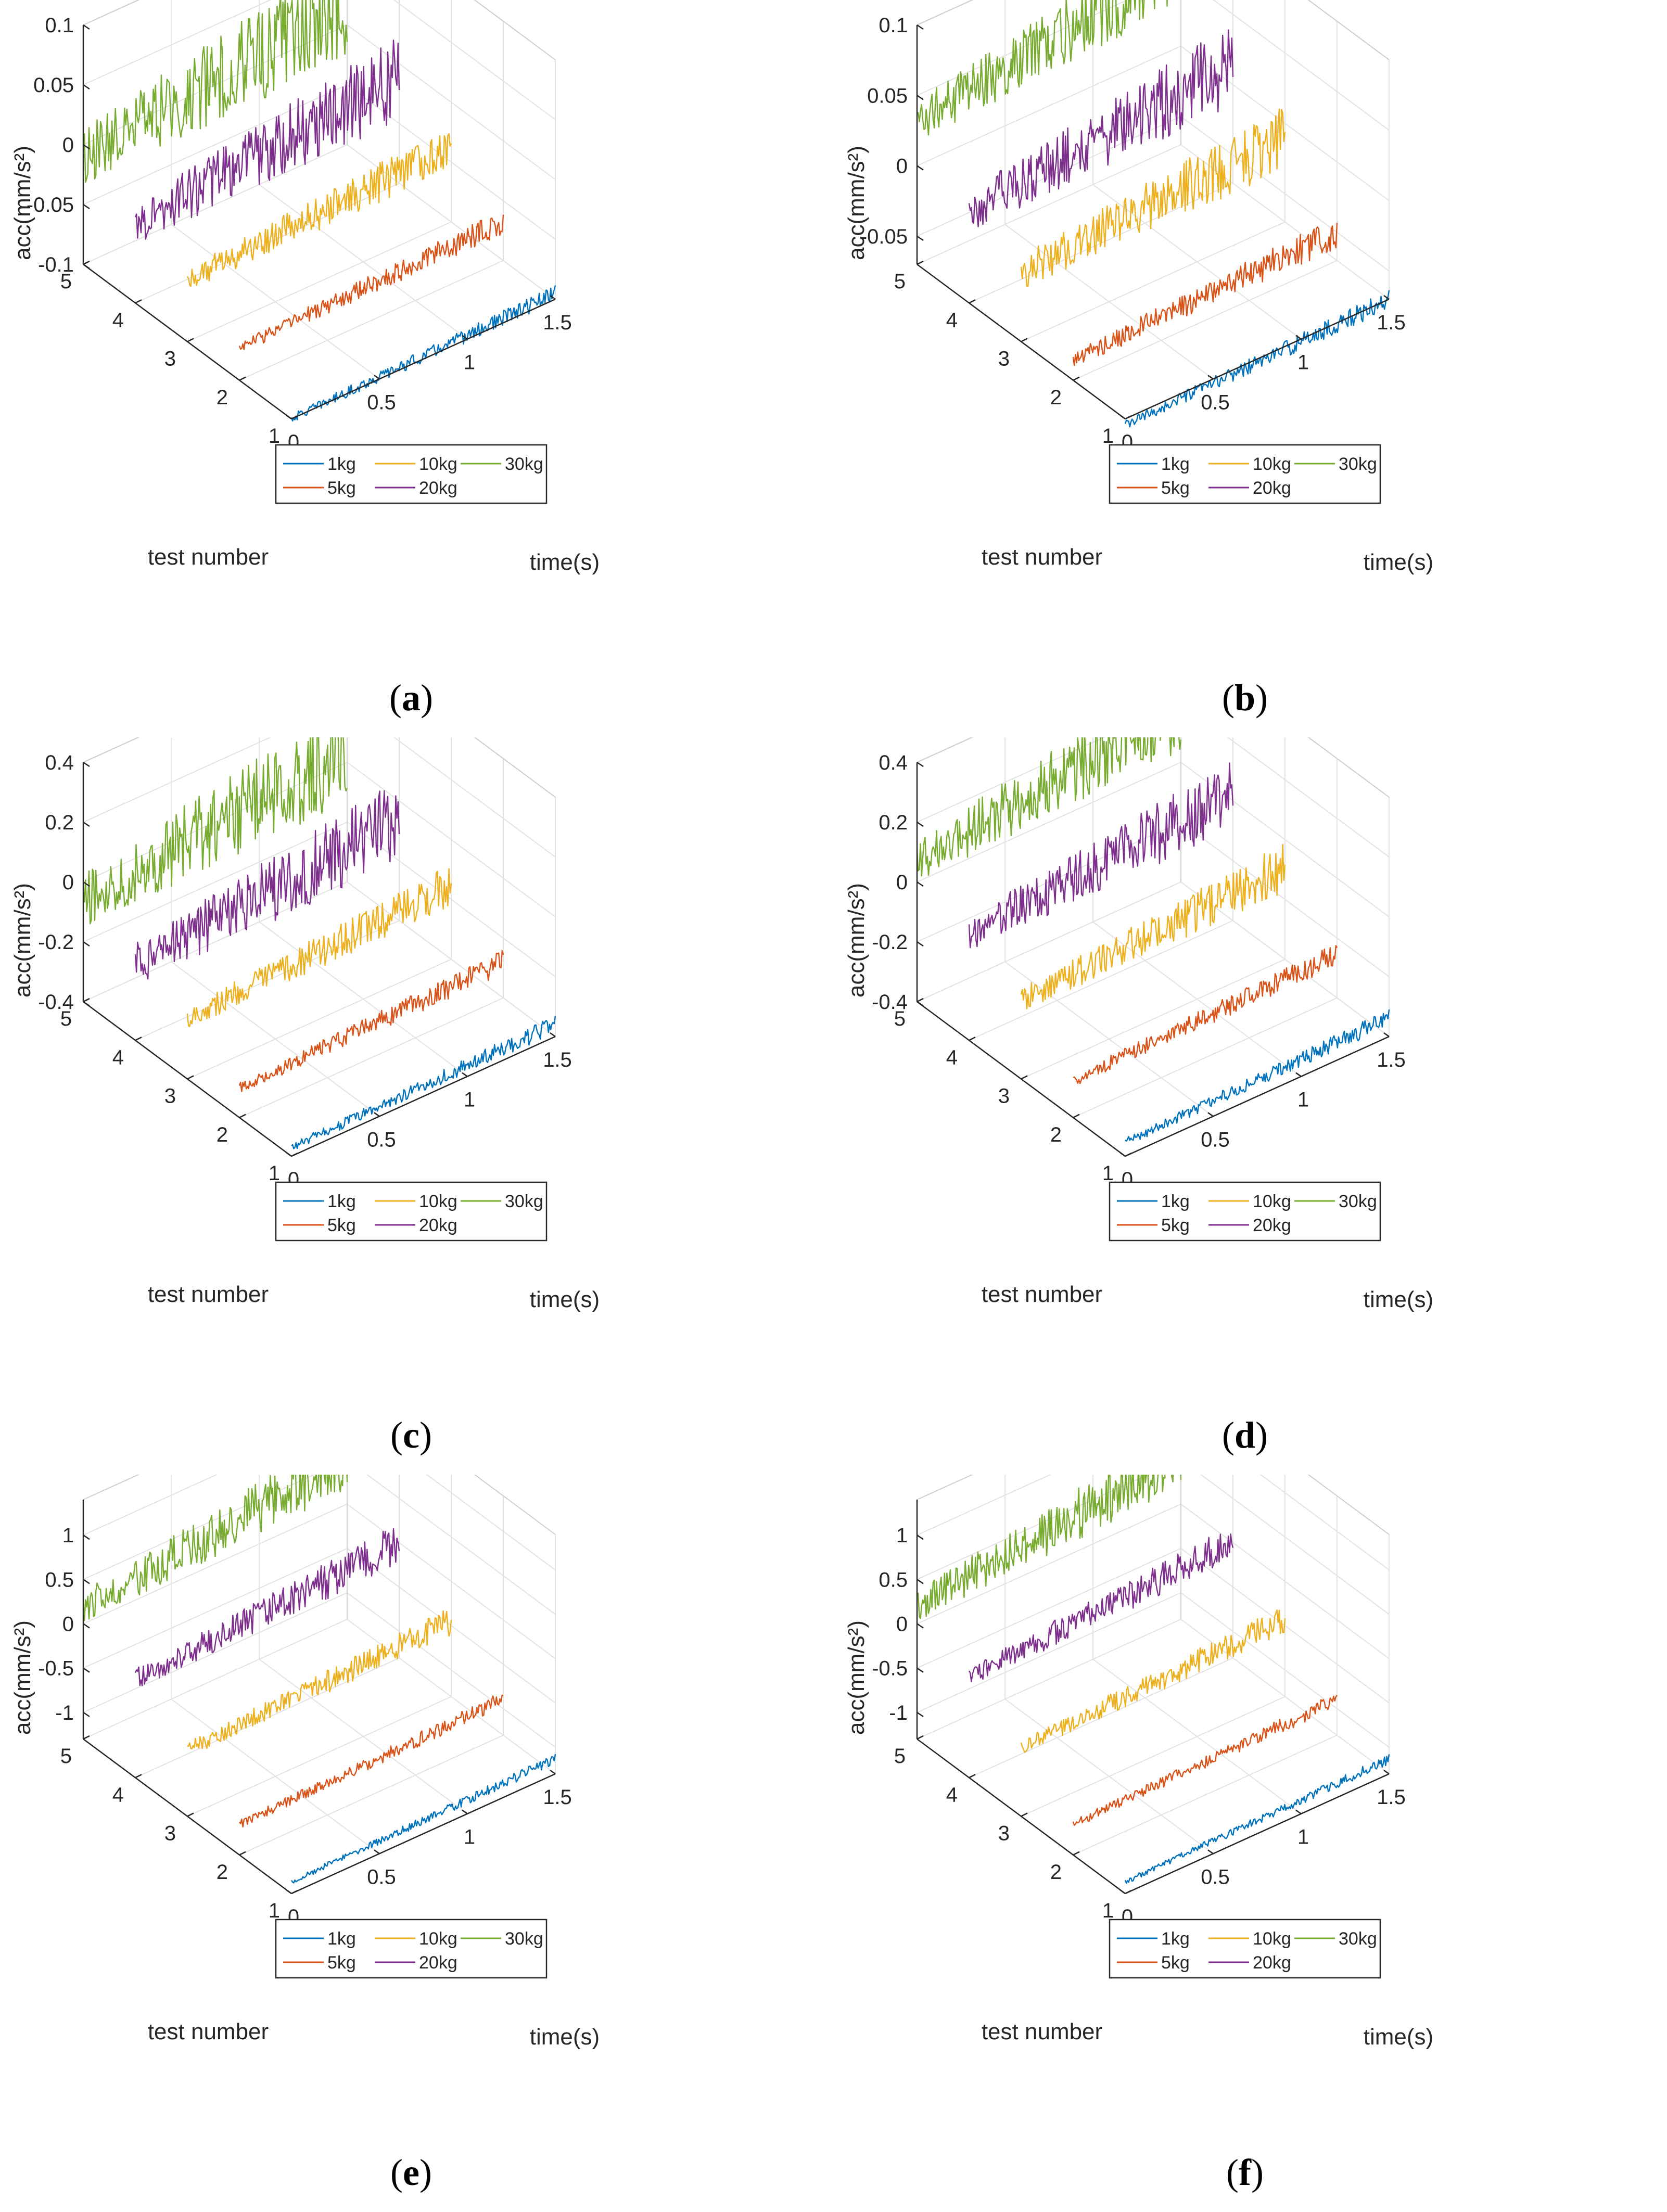 The width and height of the screenshot is (1667, 2212). What do you see at coordinates (902, 882) in the screenshot?
I see `z-tick-label: 0` at bounding box center [902, 882].